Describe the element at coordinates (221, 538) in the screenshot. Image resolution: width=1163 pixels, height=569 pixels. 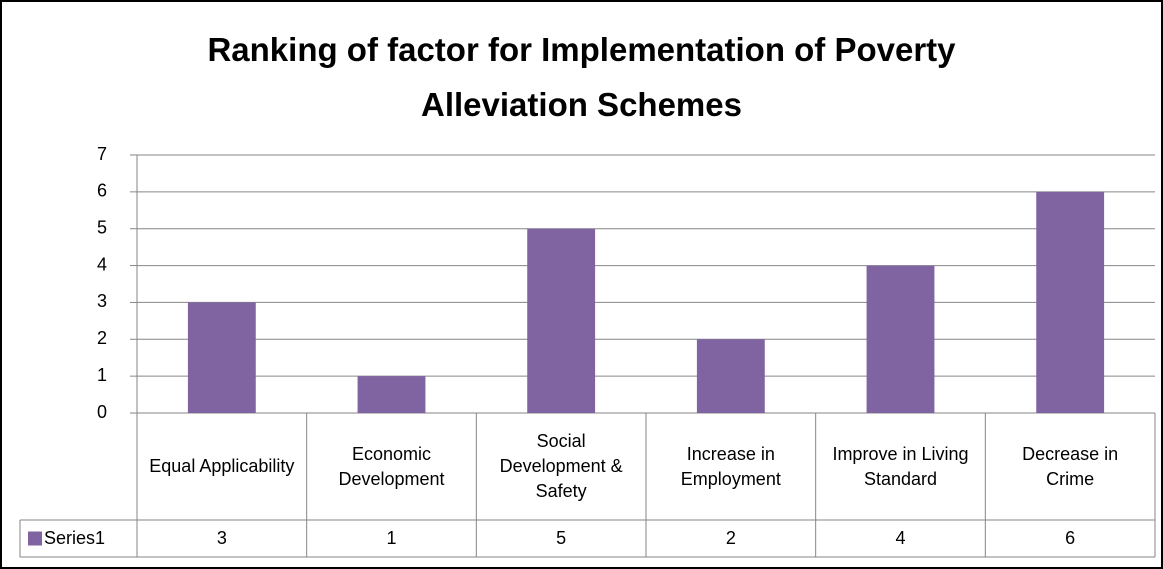
I see `table-value: 3` at that location.